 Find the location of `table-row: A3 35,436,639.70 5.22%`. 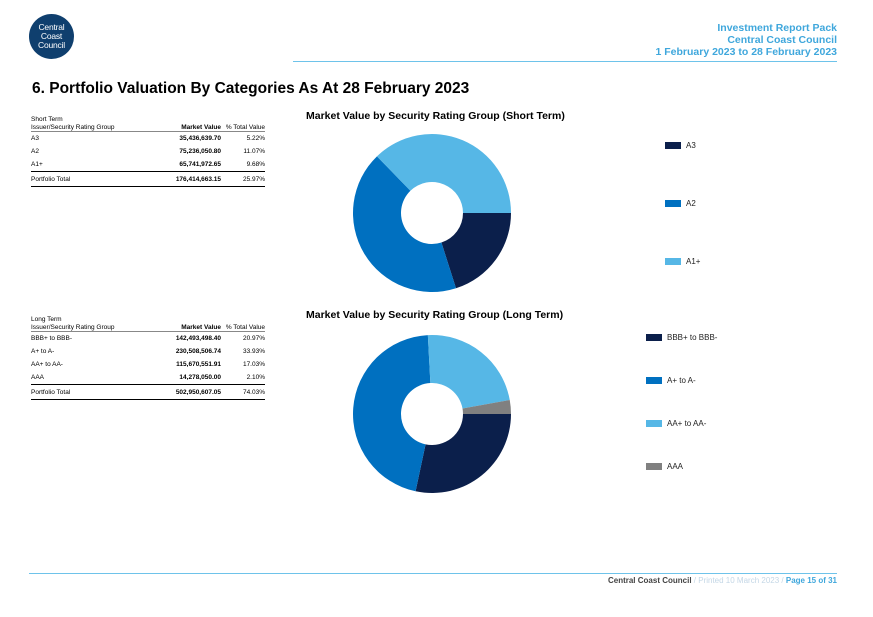

table-row: A3 35,436,639.70 5.22% is located at coordinates (148, 138).